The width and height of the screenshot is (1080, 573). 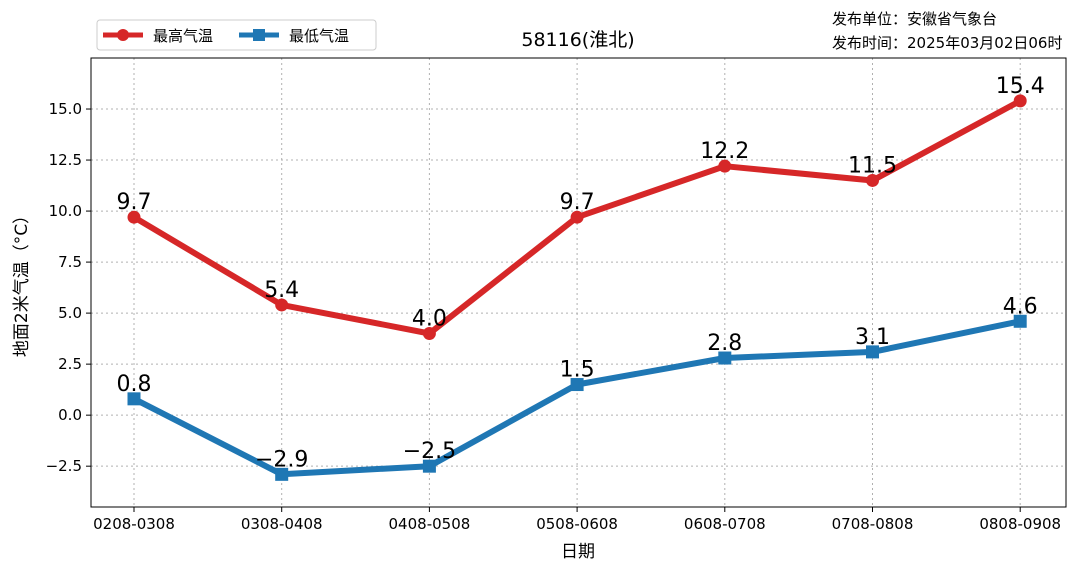 I want to click on data-label-min-temp: −2.5, so click(x=429, y=451).